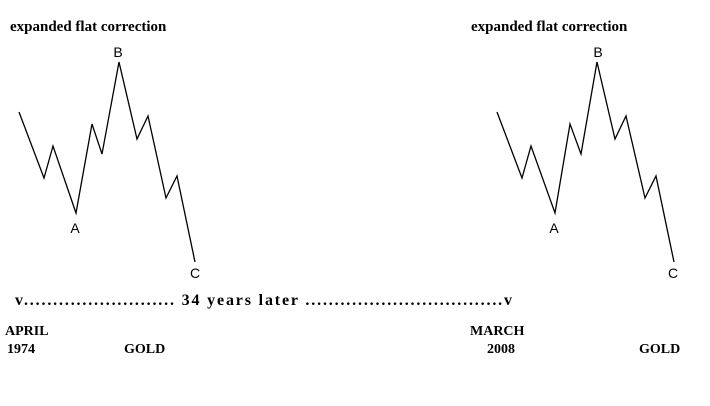 This screenshot has width=710, height=406. What do you see at coordinates (27, 331) in the screenshot?
I see `month: APRIL` at bounding box center [27, 331].